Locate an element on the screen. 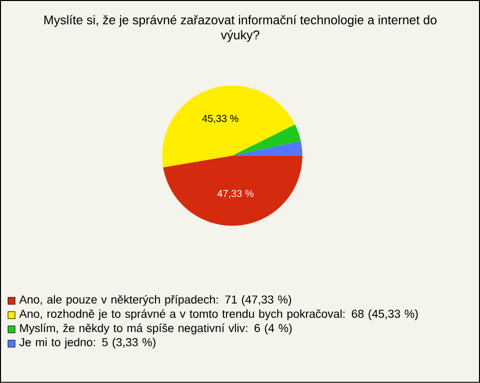 The width and height of the screenshot is (480, 383). legend-label: Je mi to jedno: 5 (3,33 %) is located at coordinates (87, 343).